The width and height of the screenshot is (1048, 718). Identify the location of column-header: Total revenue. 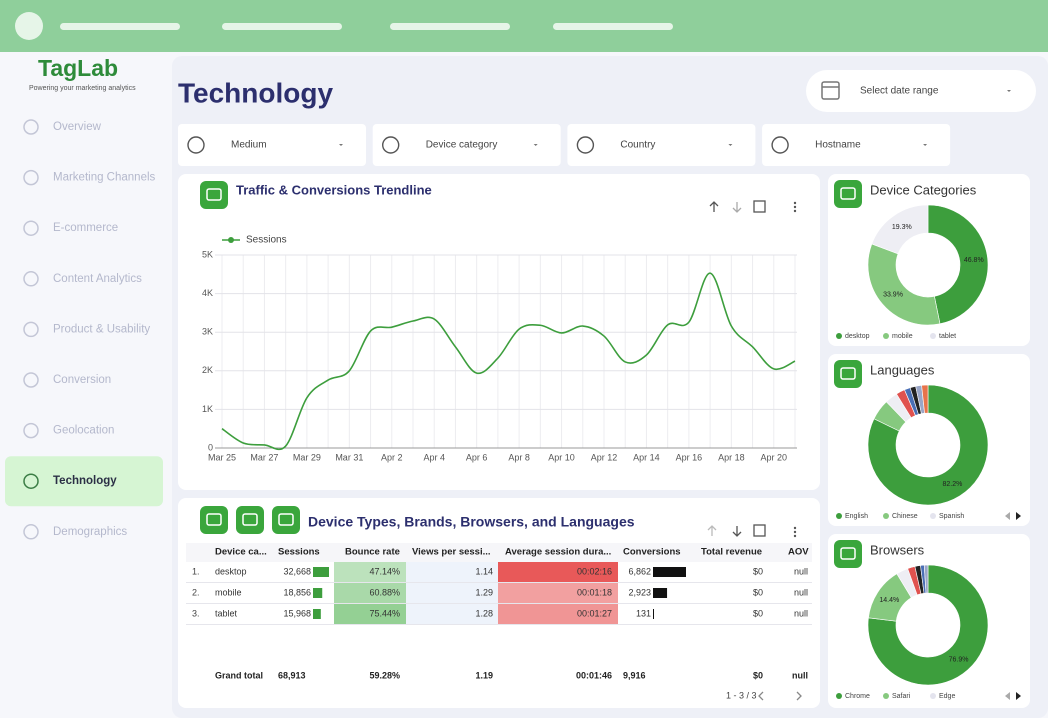
(731, 552).